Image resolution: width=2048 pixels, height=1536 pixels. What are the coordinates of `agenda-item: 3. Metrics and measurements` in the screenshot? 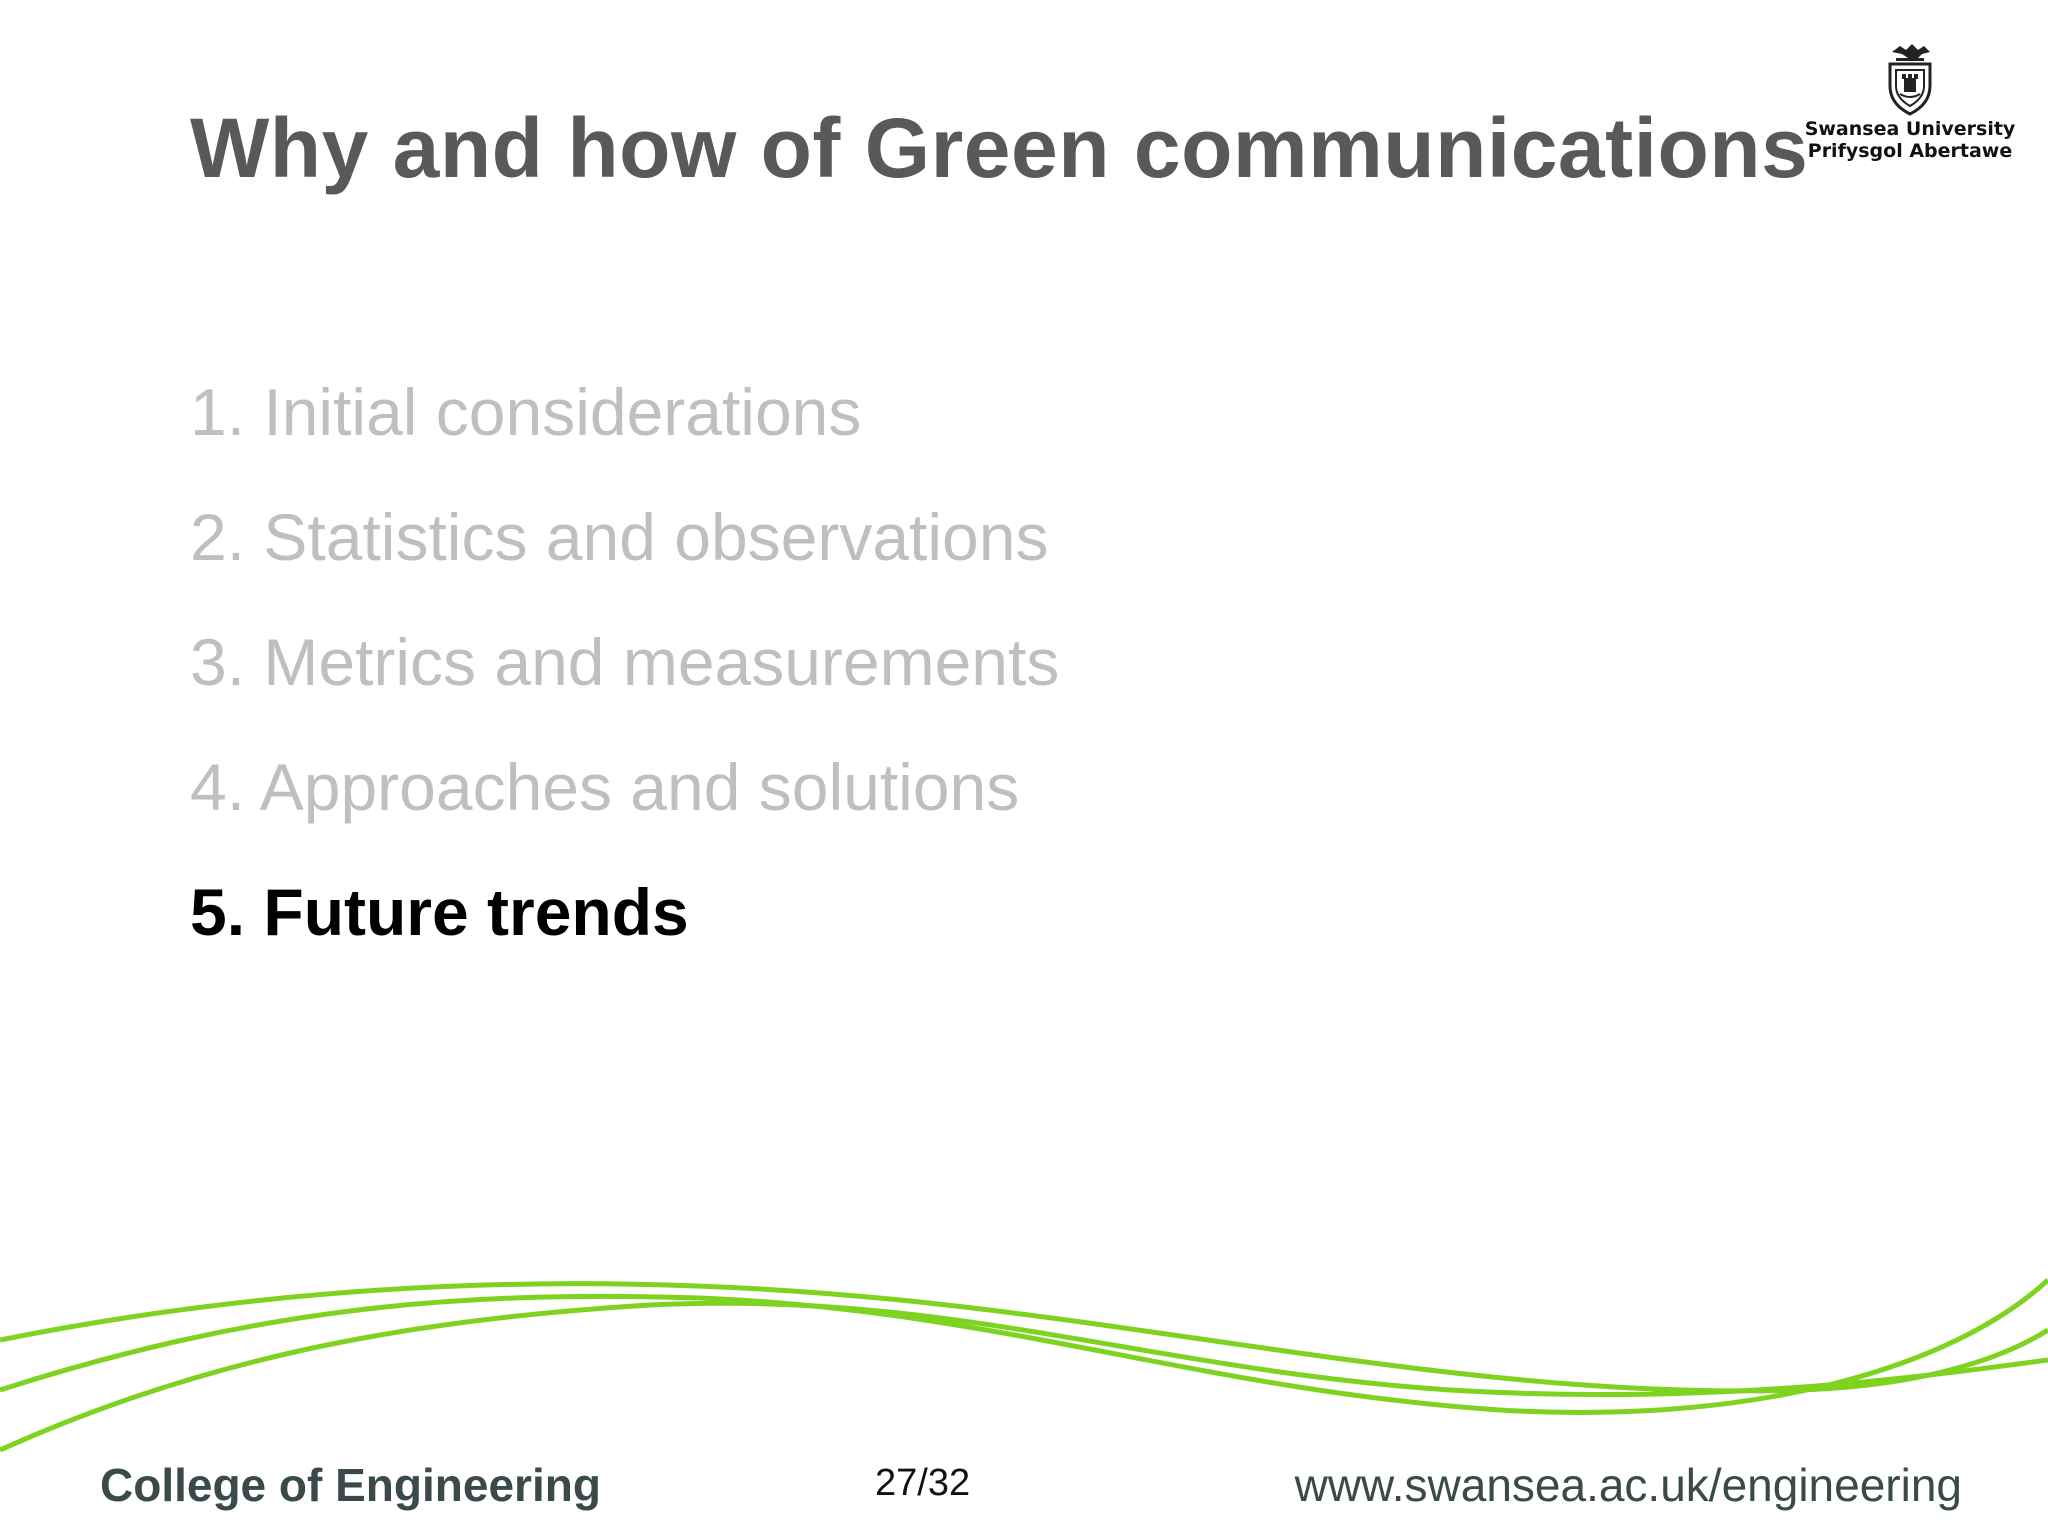 It's located at (625, 662).